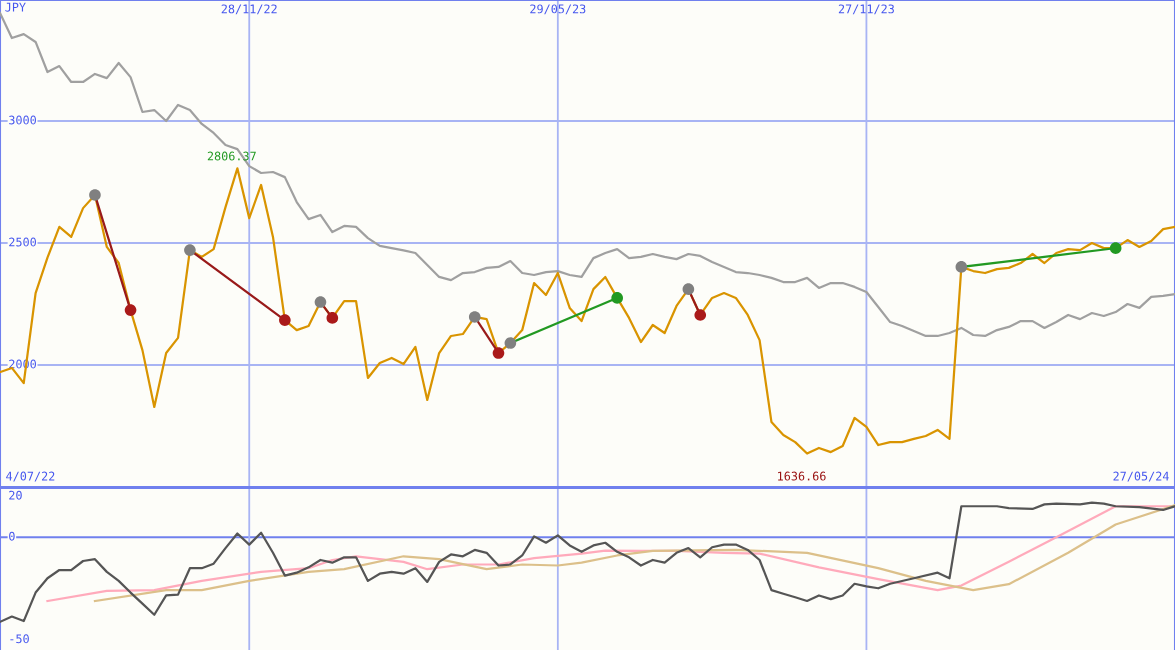 The image size is (1175, 650). Describe the element at coordinates (866, 9) in the screenshot. I see `x-tick-label: 27/11/23` at that location.